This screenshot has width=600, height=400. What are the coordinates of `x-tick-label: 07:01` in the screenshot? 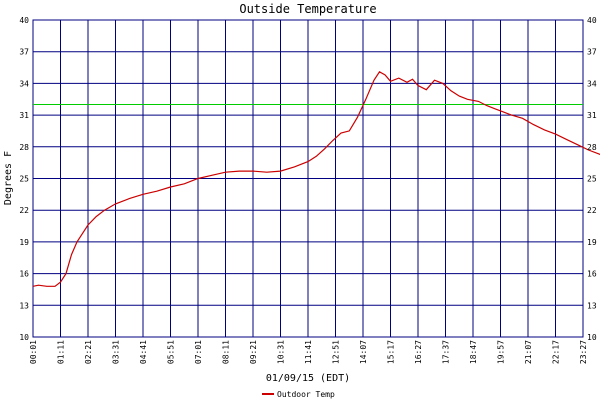 It's located at (198, 352).